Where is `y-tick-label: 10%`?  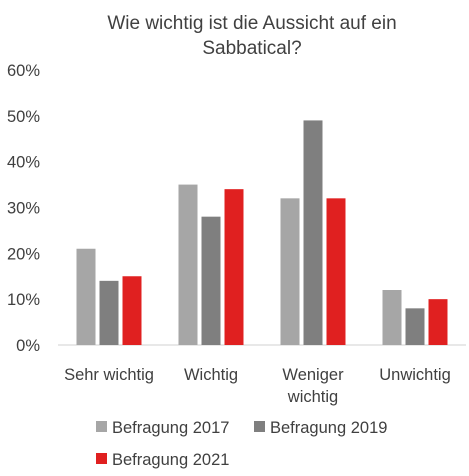 y-tick-label: 10% is located at coordinates (23, 300).